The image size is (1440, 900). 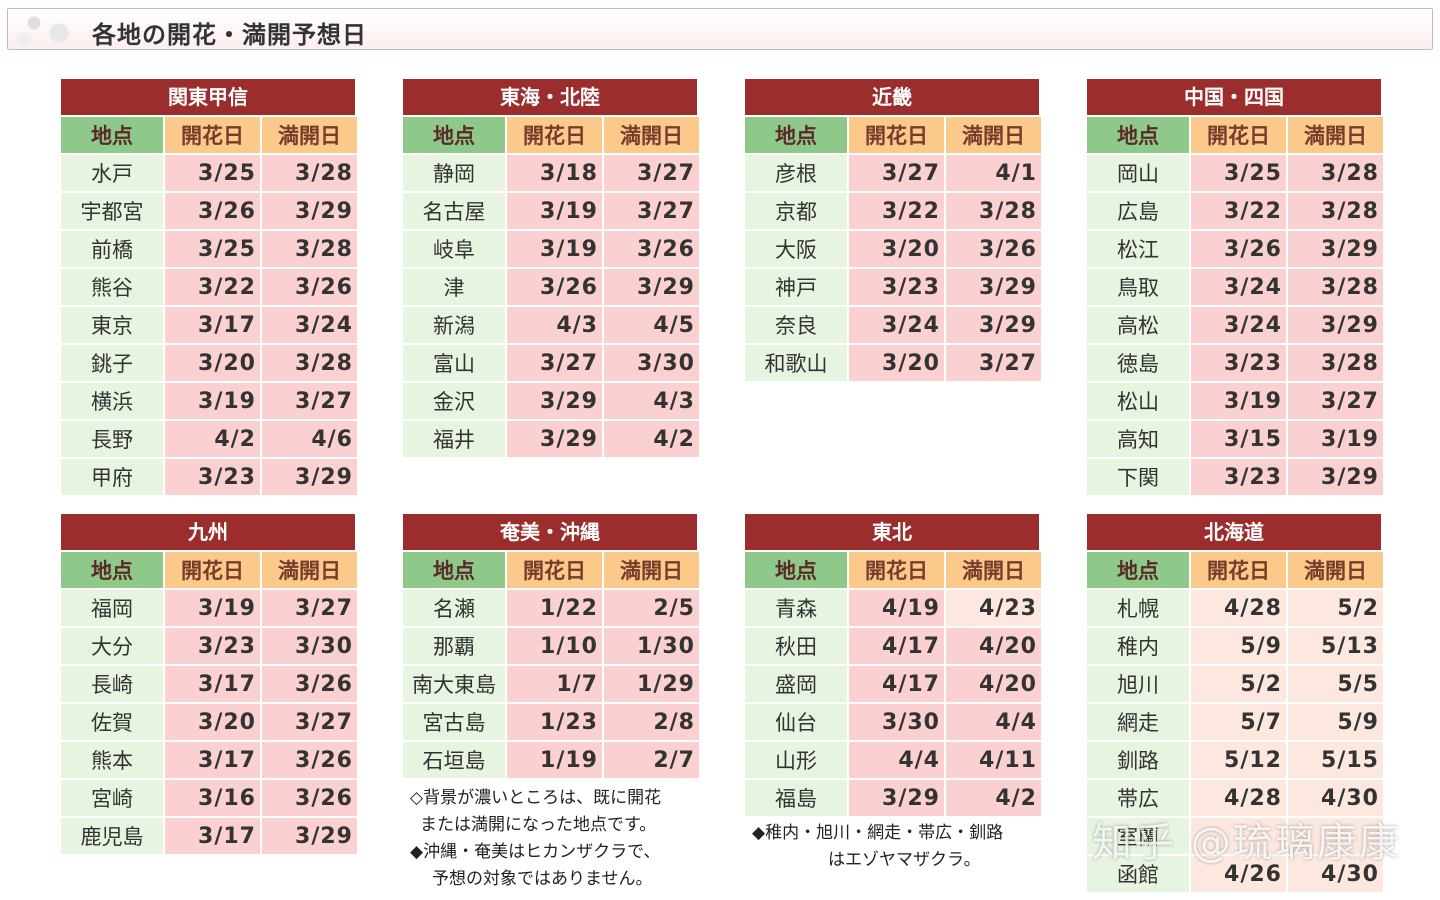 I want to click on place-cell: 京都, so click(x=797, y=212).